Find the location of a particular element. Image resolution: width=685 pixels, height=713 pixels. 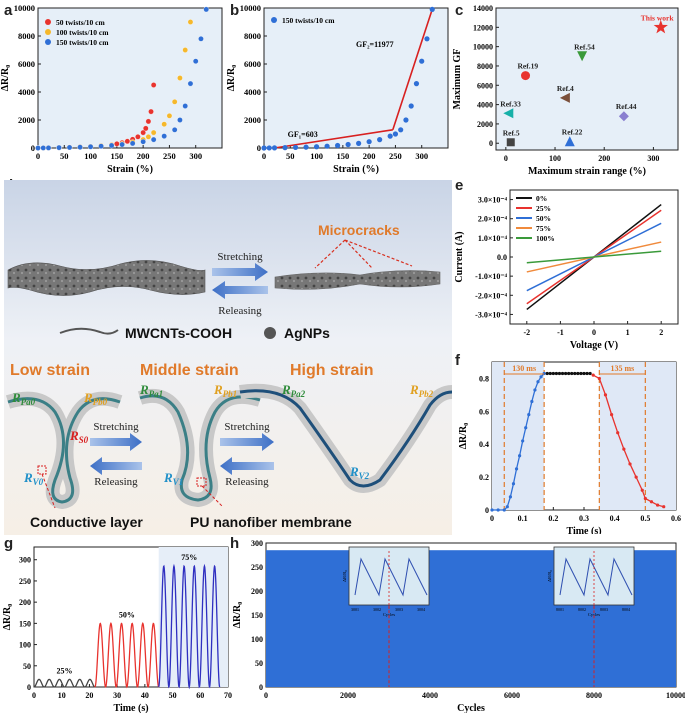

point-label: Ref.44 is located at coordinates (626, 106).